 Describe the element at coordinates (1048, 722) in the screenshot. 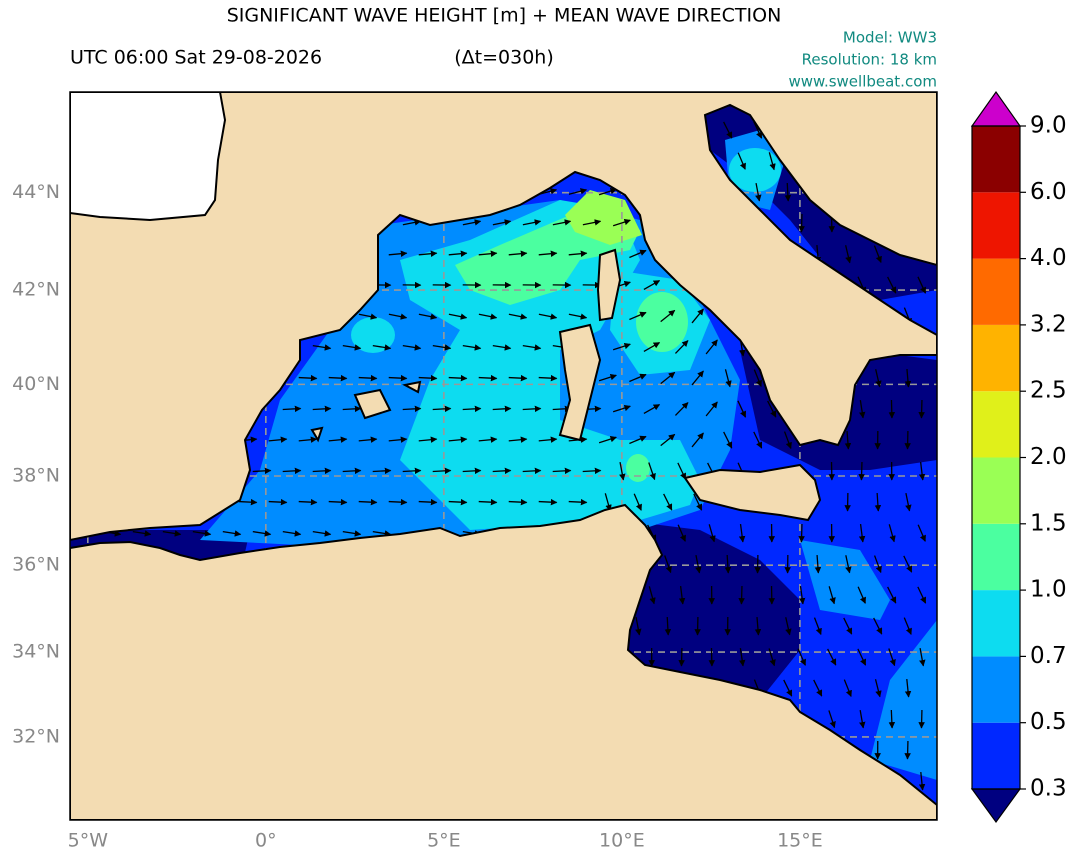

I see `colorbar-tick-label: 0.5` at that location.